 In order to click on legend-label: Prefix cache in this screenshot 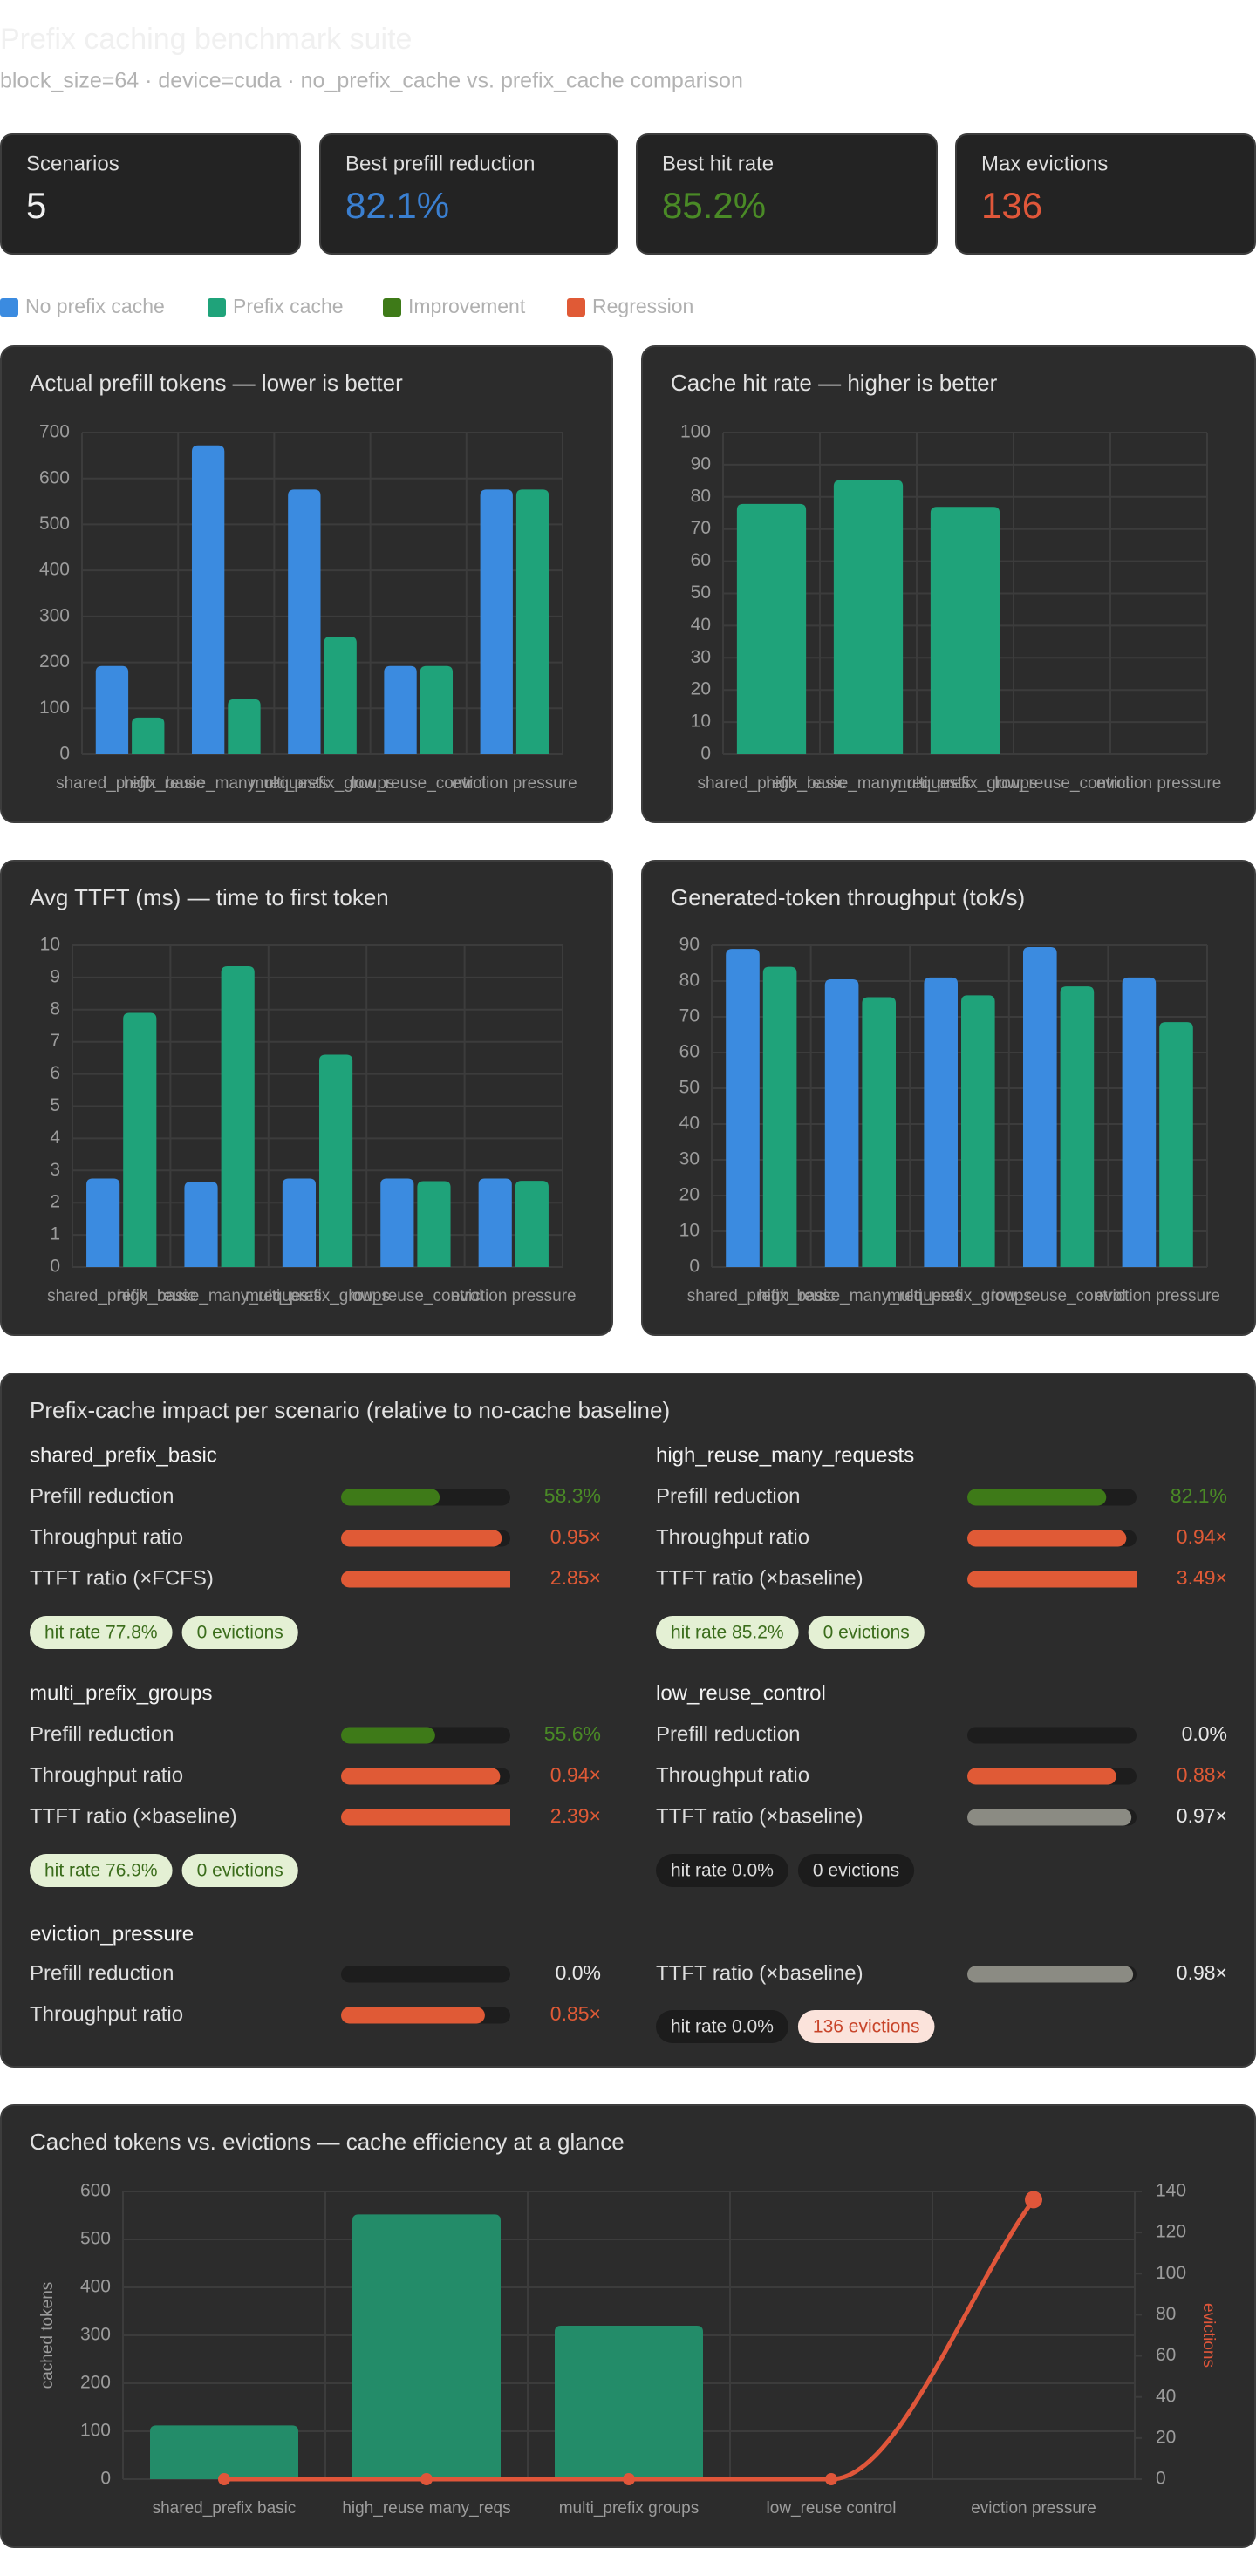, I will do `click(288, 306)`.